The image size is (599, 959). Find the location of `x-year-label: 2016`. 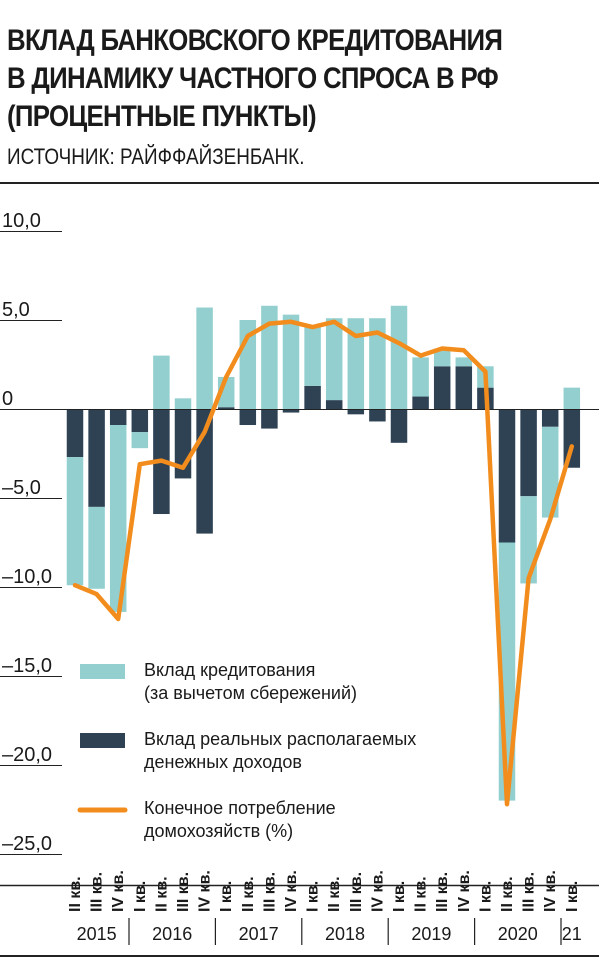

x-year-label: 2016 is located at coordinates (172, 934).